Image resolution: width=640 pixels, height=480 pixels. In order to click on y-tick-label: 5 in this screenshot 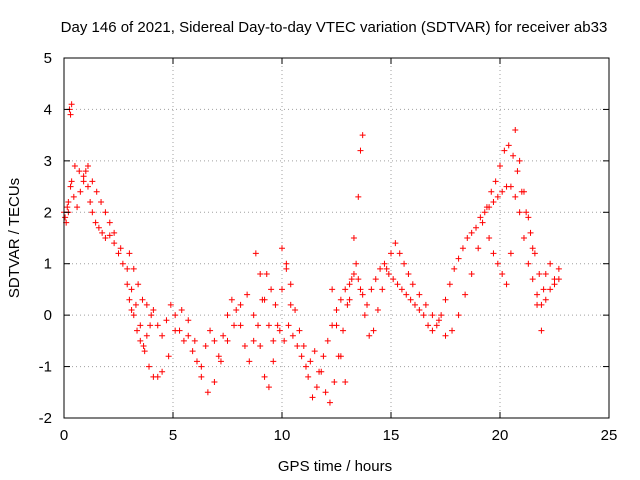, I will do `click(48, 58)`.